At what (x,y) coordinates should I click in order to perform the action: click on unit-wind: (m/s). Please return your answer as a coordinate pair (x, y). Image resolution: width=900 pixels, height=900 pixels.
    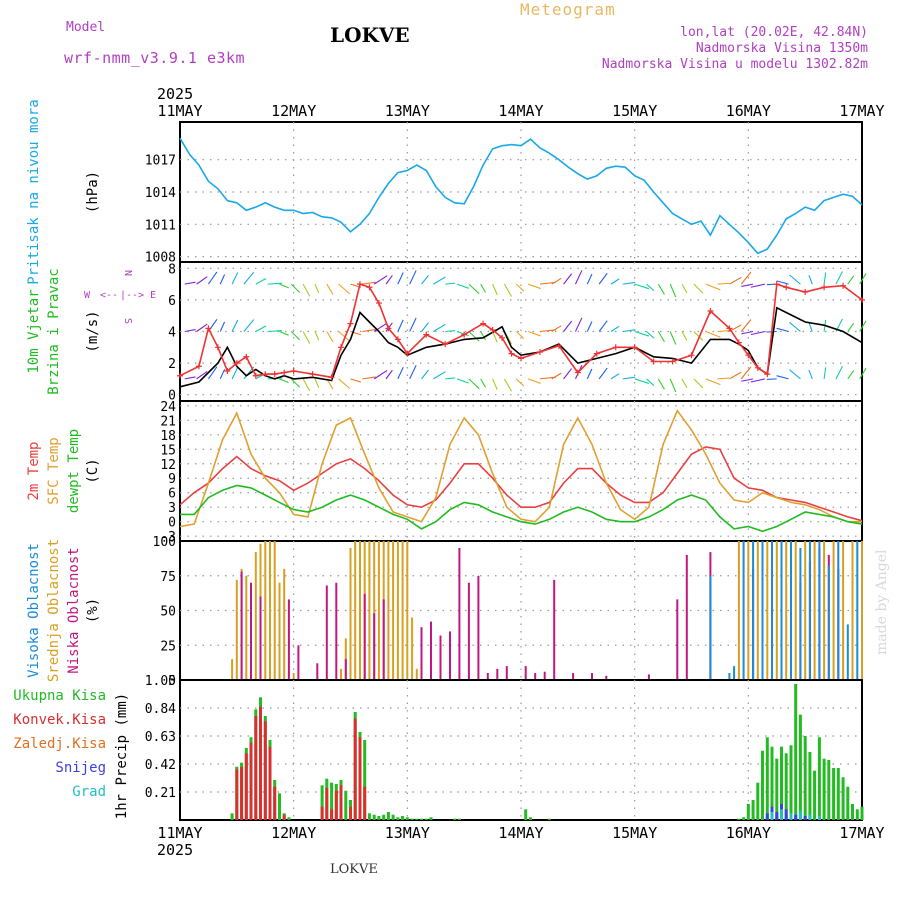
    Looking at the image, I should click on (93, 331).